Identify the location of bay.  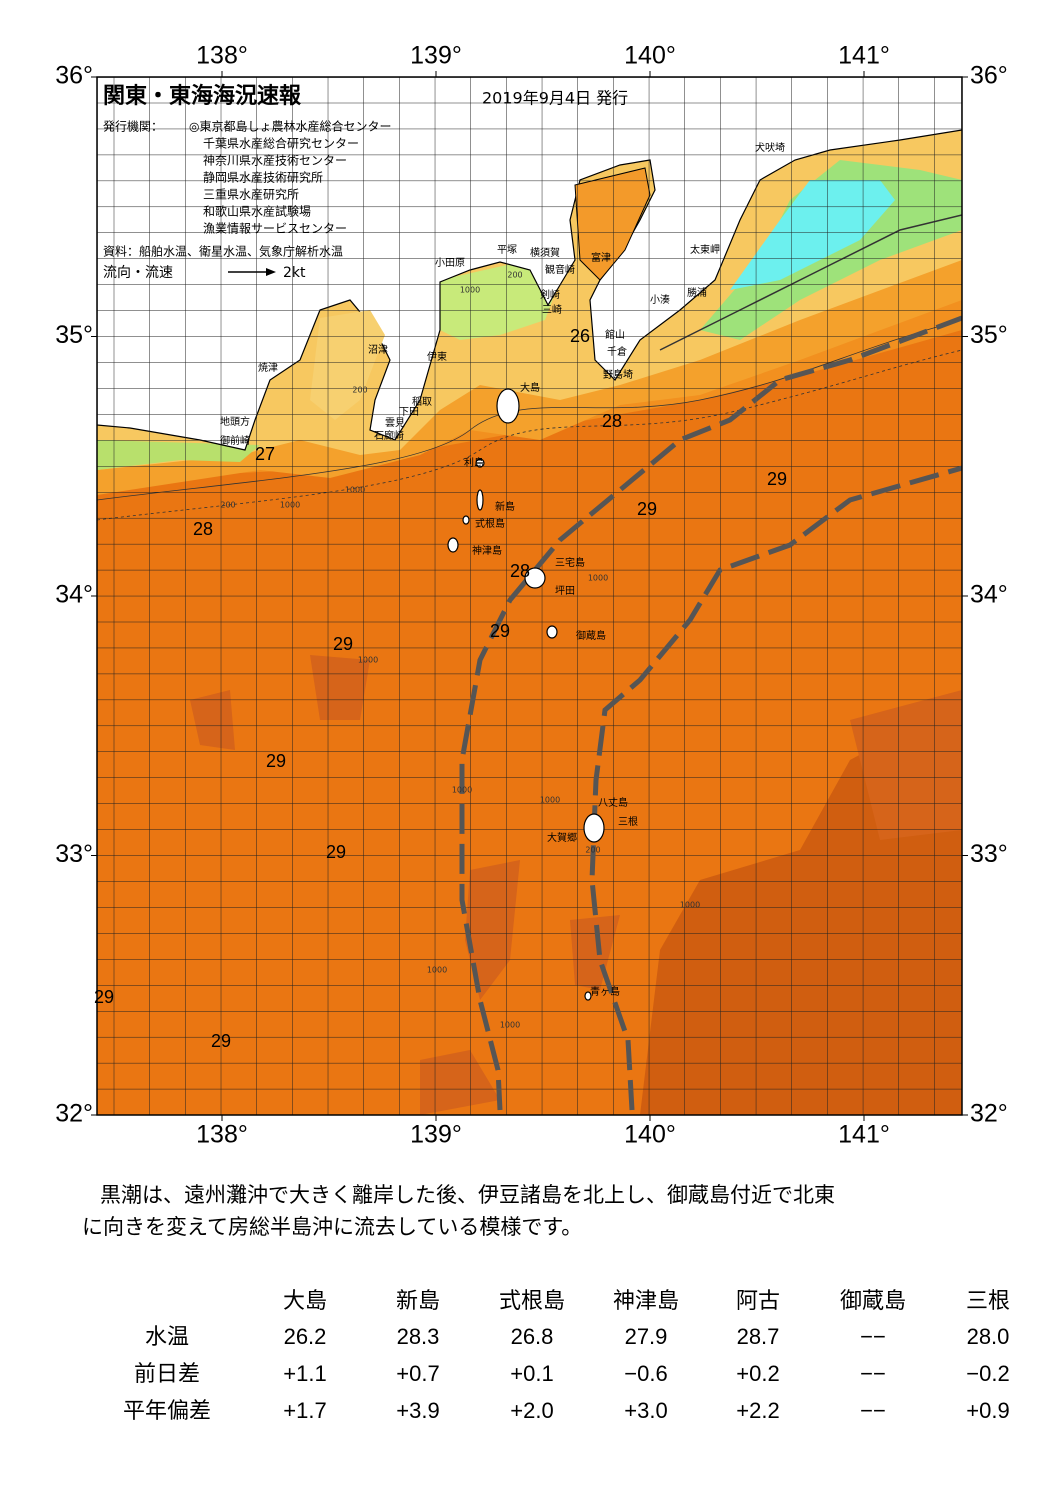
(612, 224).